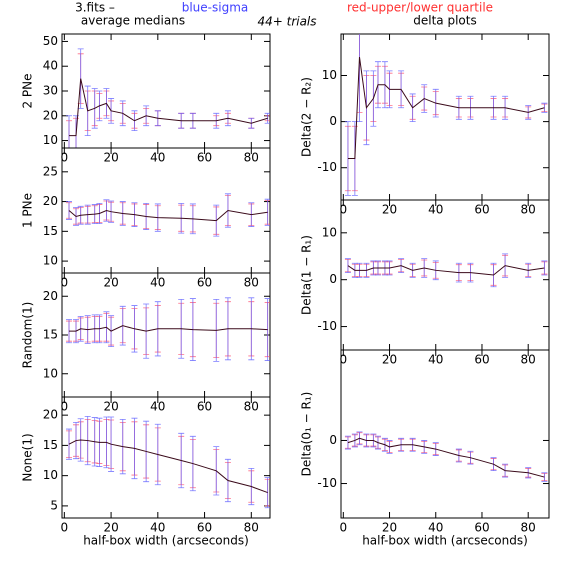 This screenshot has height=574, width=574. I want to click on left-title: average medians, so click(133, 21).